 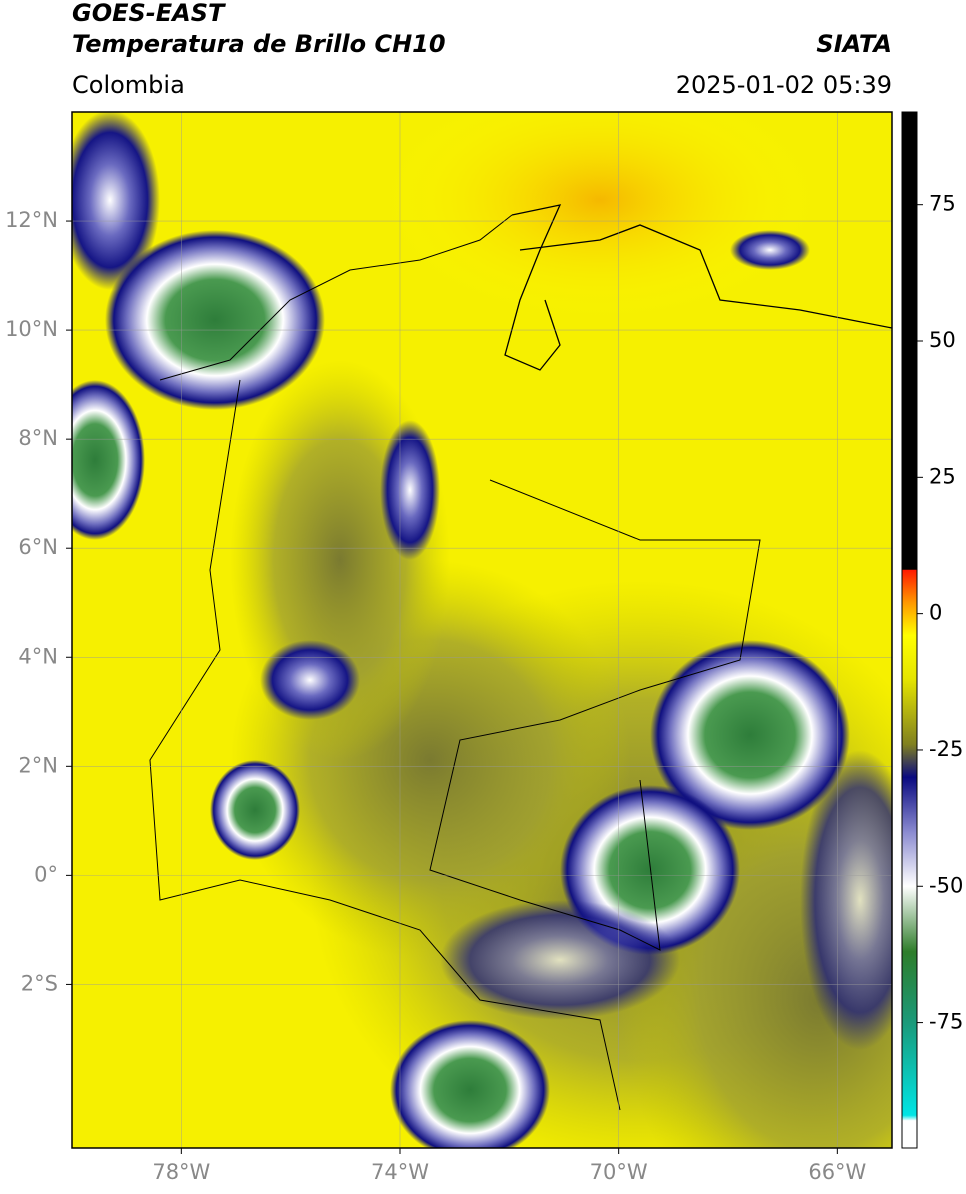 What do you see at coordinates (38, 547) in the screenshot?
I see `y-tick-label: 6°N` at bounding box center [38, 547].